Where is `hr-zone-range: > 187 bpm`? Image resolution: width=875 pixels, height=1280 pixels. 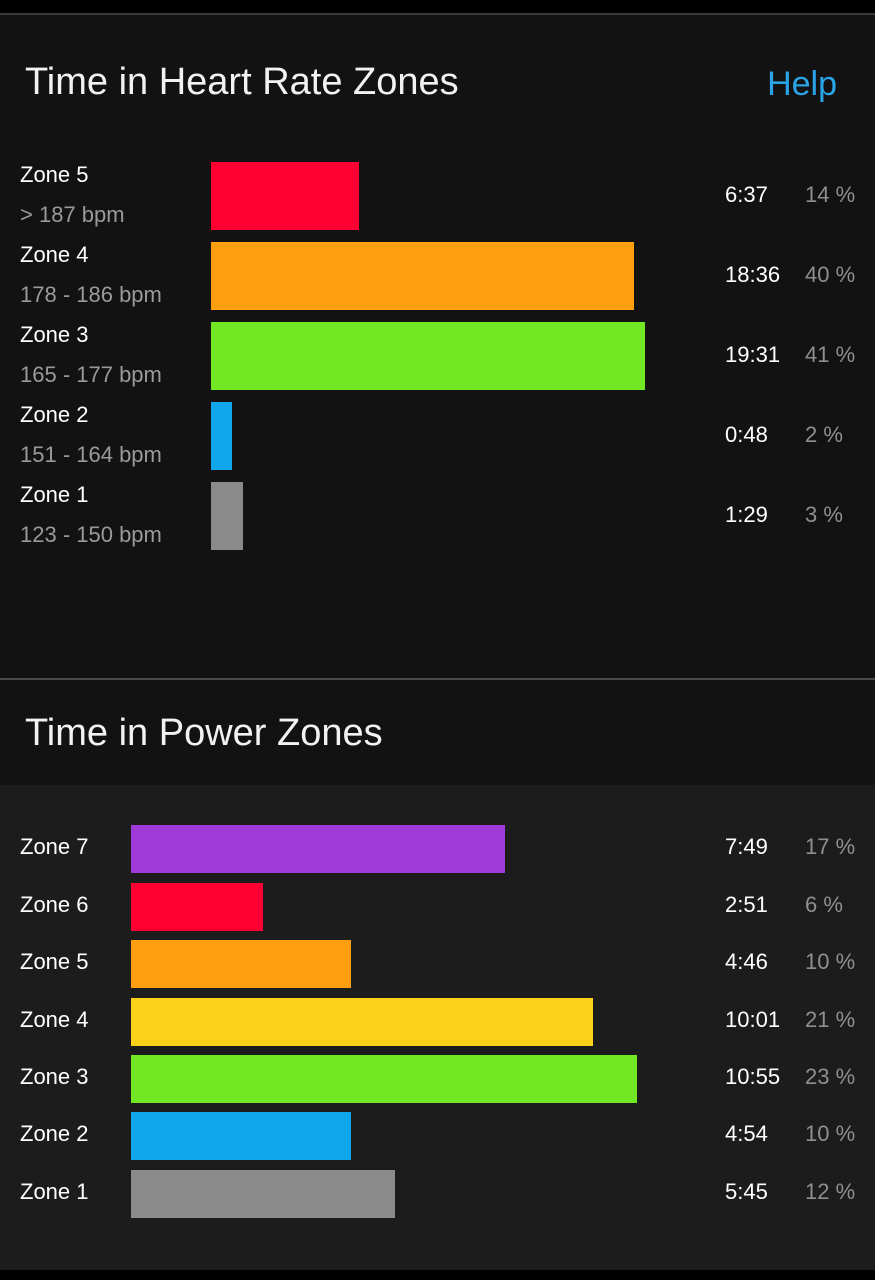 hr-zone-range: > 187 bpm is located at coordinates (72, 214).